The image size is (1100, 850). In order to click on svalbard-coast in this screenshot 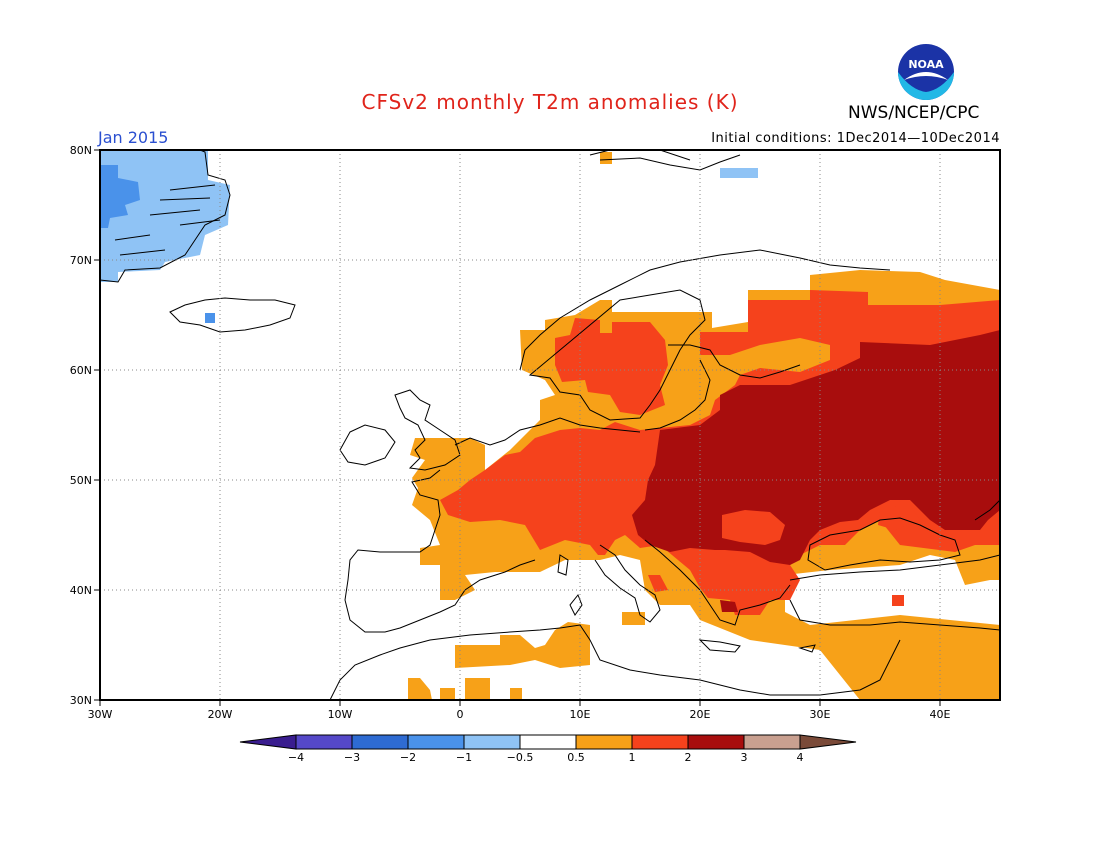, I will do `click(665, 160)`.